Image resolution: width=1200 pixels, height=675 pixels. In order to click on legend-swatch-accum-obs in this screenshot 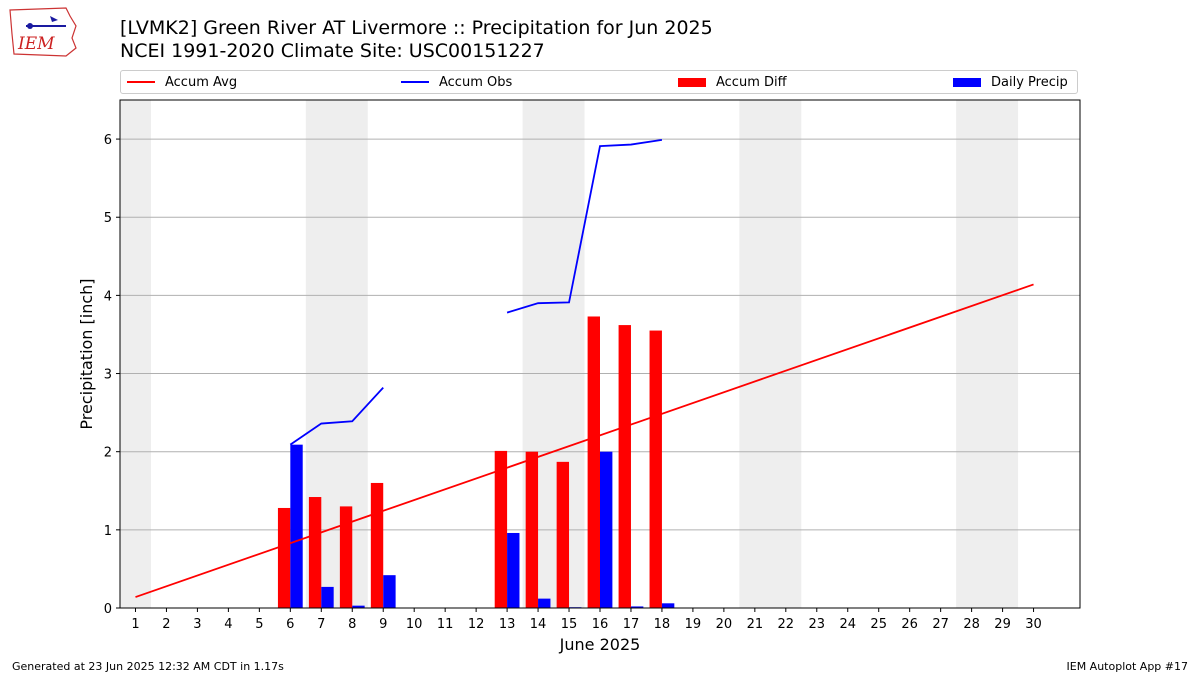, I will do `click(415, 82)`.